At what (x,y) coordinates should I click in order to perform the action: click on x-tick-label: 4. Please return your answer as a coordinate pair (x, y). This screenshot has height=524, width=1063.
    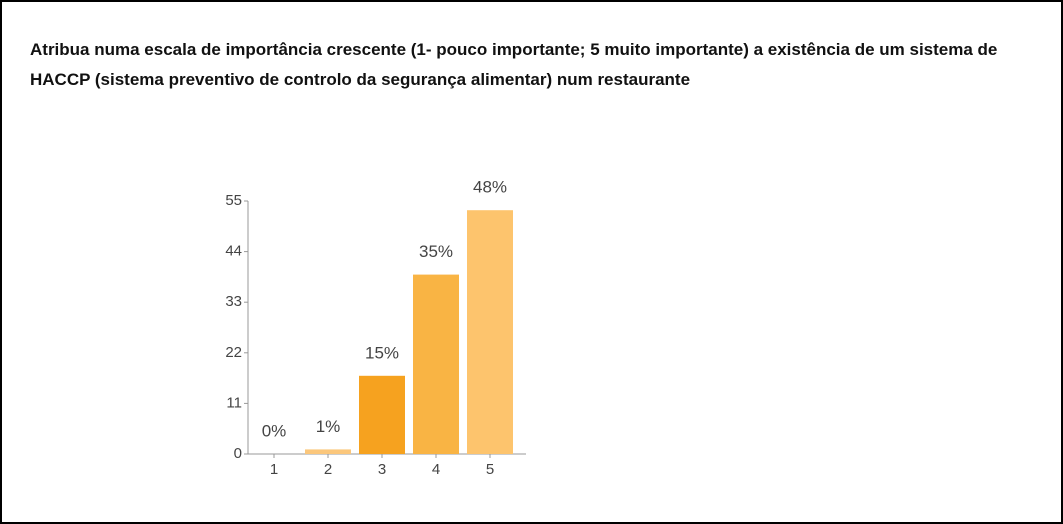
    Looking at the image, I should click on (436, 469).